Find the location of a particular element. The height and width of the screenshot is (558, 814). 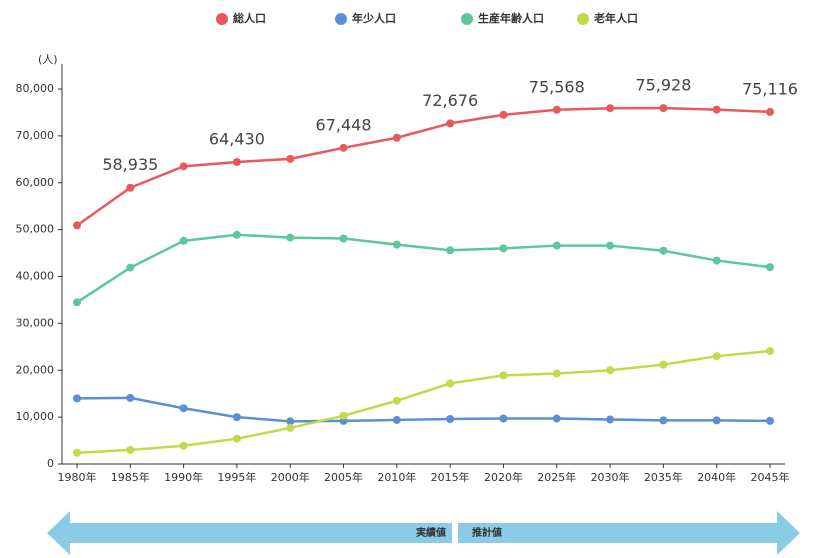

x-tick-label: 2030年 is located at coordinates (610, 477).